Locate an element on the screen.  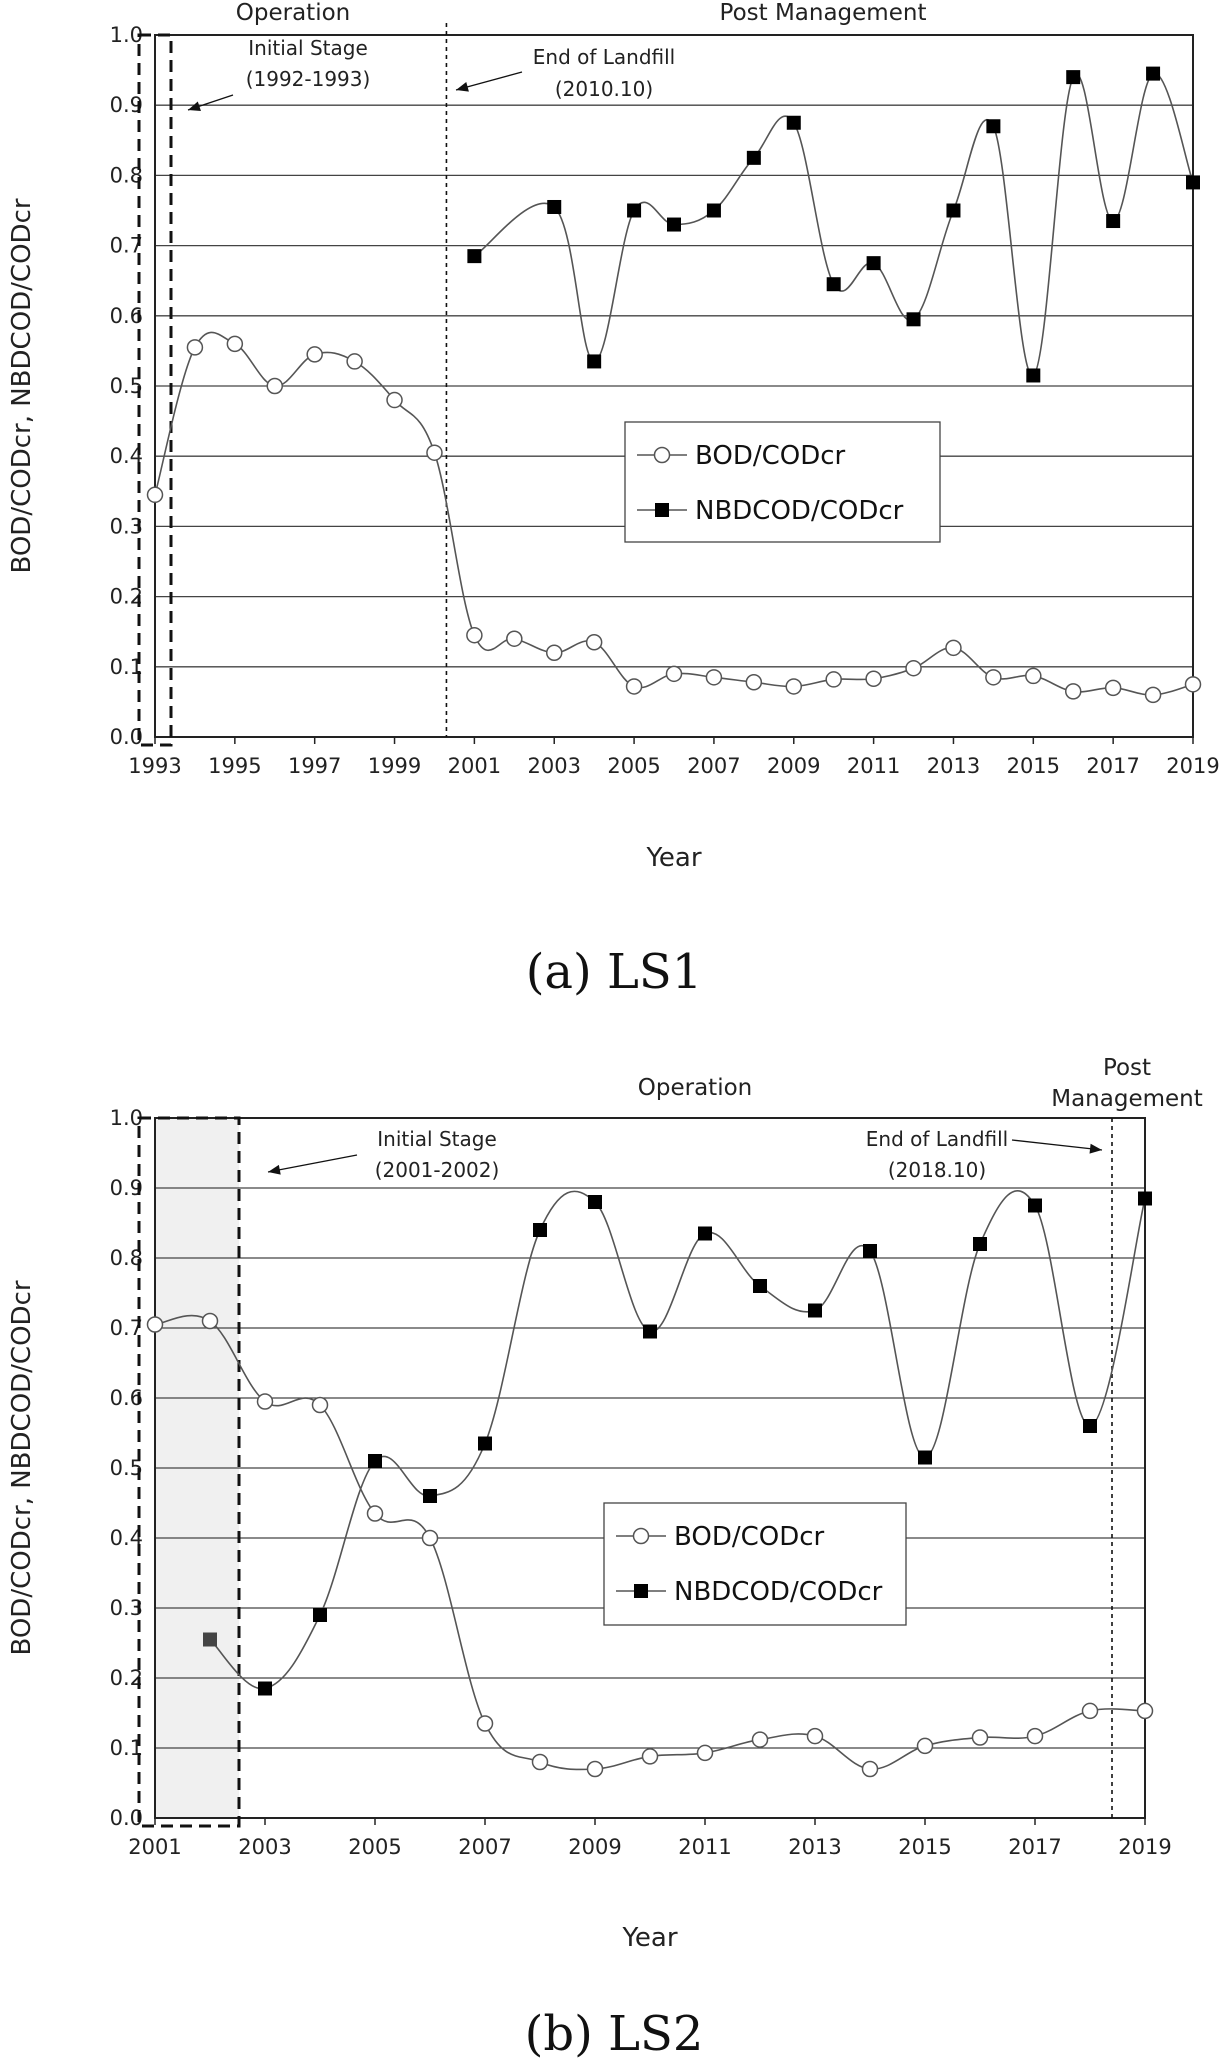
y-tick-label: 0.5 is located at coordinates (126, 386).